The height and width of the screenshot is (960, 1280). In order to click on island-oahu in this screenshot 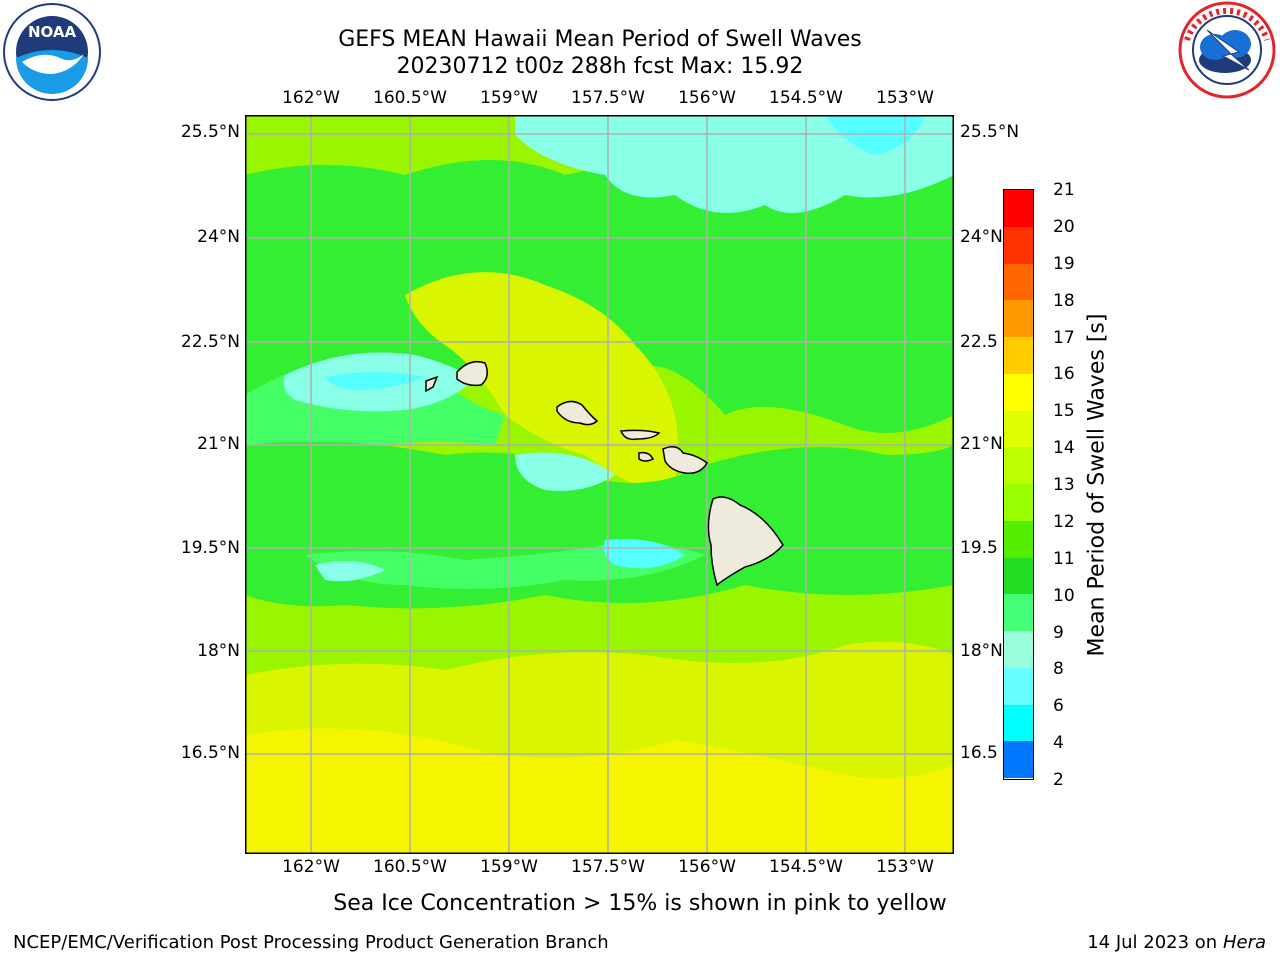, I will do `click(577, 413)`.